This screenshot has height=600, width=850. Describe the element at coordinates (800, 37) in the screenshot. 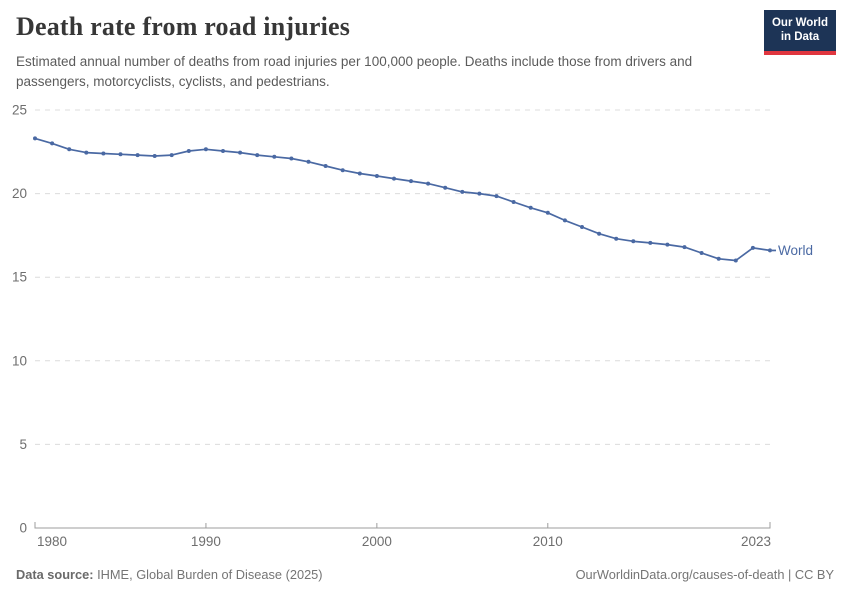

I see `owid-logo-line2: in Data` at that location.